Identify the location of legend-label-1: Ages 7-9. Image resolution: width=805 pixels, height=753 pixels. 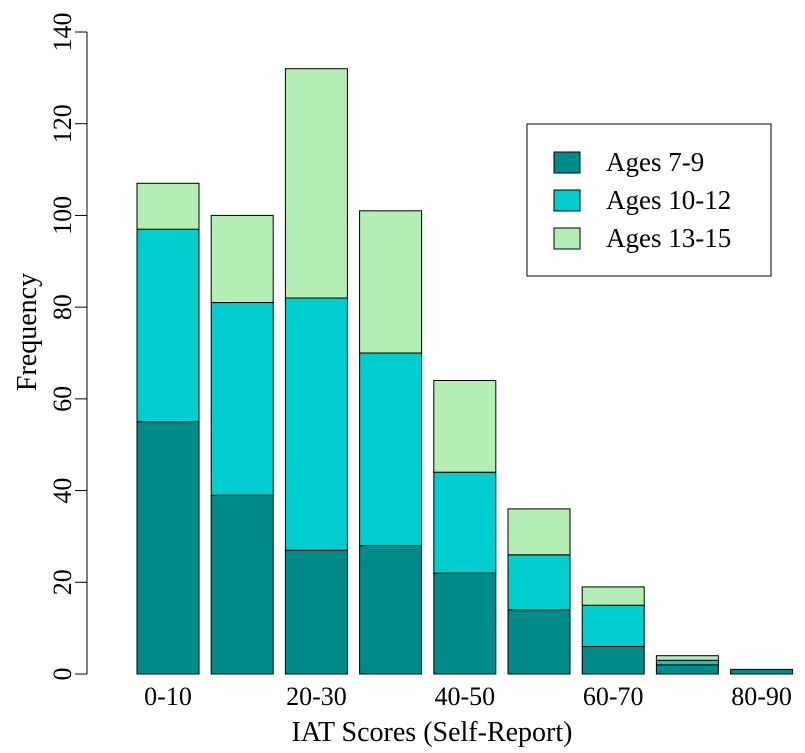
(655, 162).